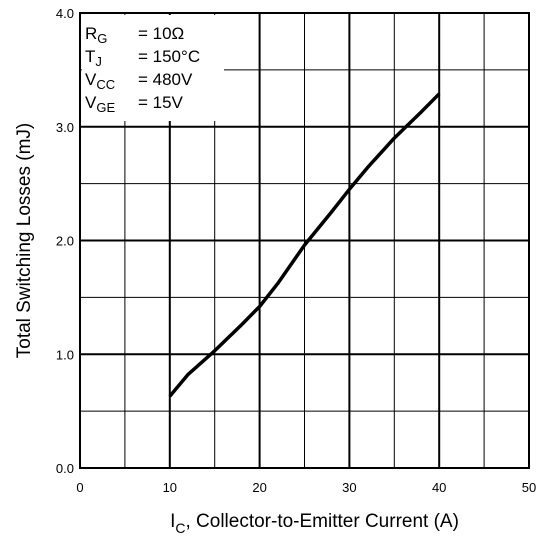  I want to click on x-axis-label: IC, Collector-to-Emitter Current (A), so click(314, 523).